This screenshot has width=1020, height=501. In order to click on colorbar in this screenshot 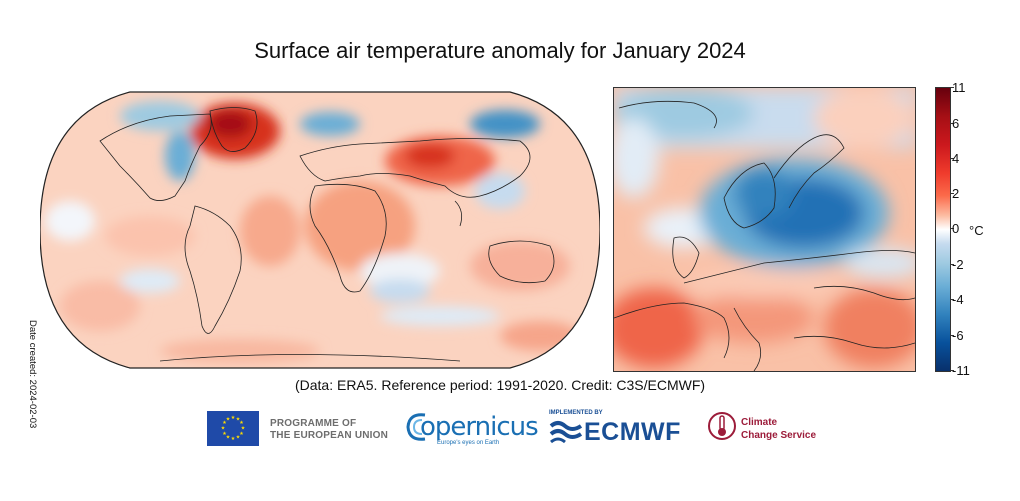, I will do `click(943, 229)`.